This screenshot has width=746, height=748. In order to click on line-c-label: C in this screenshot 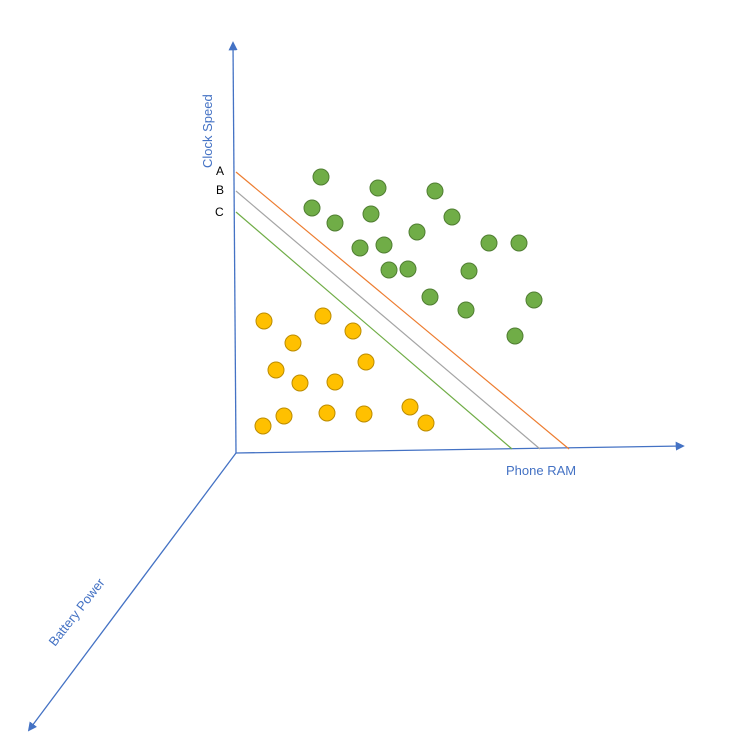, I will do `click(219, 212)`.